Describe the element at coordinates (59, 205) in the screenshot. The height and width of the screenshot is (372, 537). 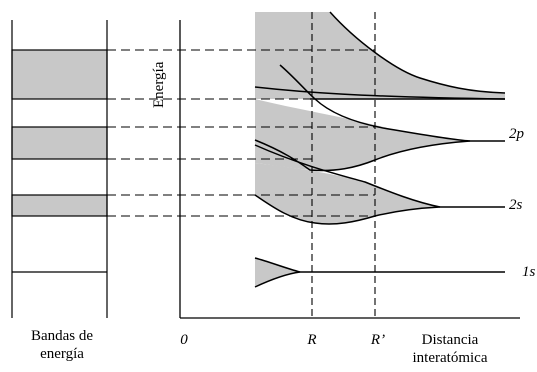
I see `2s-band` at that location.